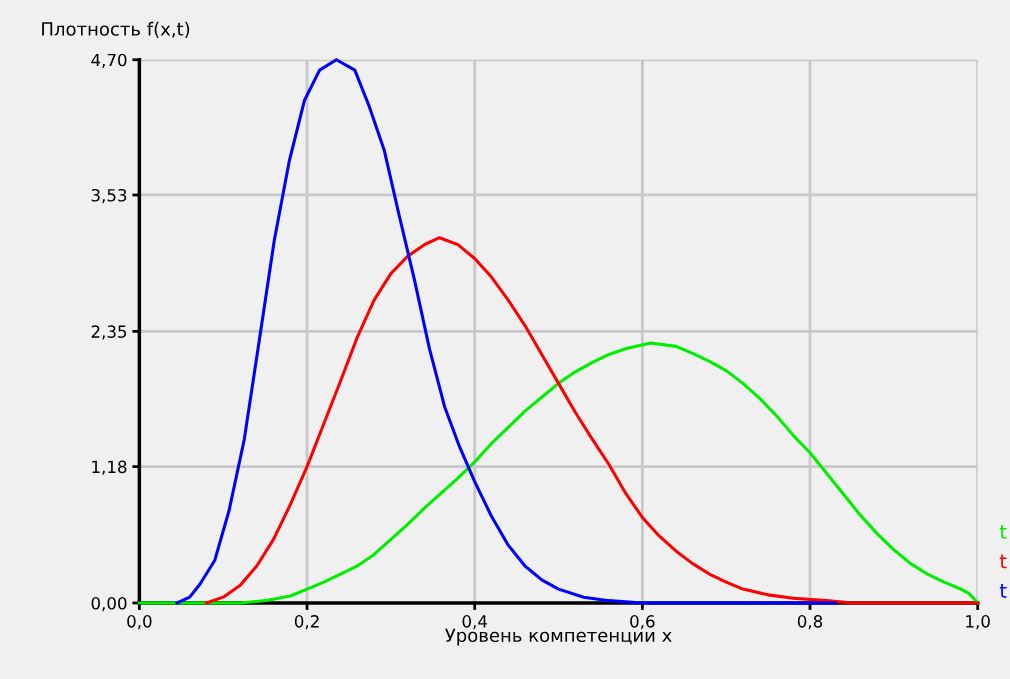 Image resolution: width=1010 pixels, height=679 pixels. What do you see at coordinates (810, 622) in the screenshot?
I see `x-tick-label: 0,8` at bounding box center [810, 622].